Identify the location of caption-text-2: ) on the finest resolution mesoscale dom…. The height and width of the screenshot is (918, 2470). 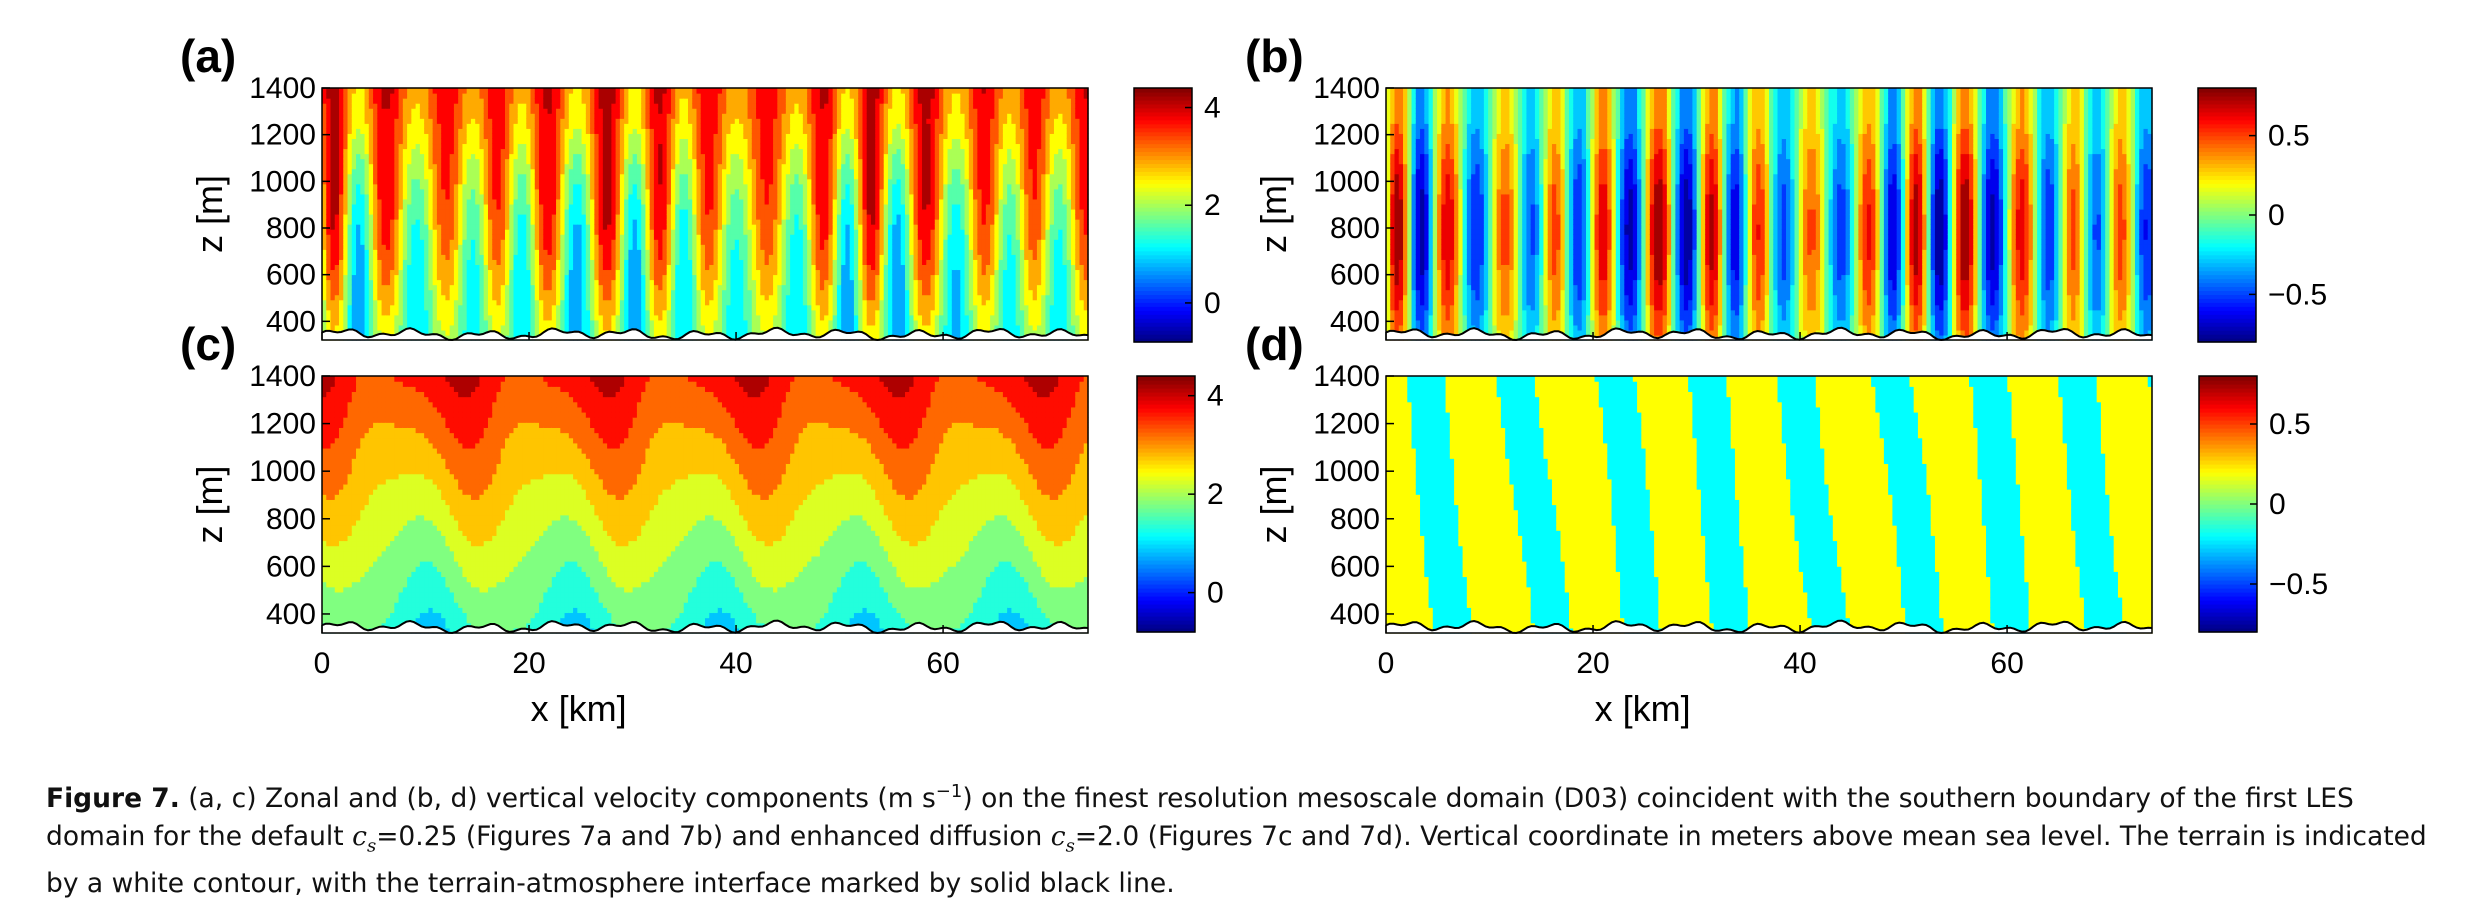
(1200, 817).